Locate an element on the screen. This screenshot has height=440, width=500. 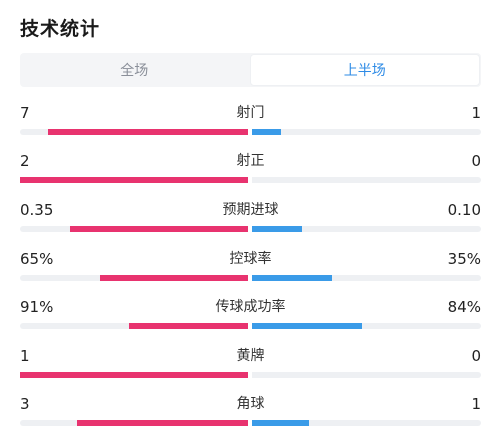
stat-row: 2 射正 0 is located at coordinates (250, 172).